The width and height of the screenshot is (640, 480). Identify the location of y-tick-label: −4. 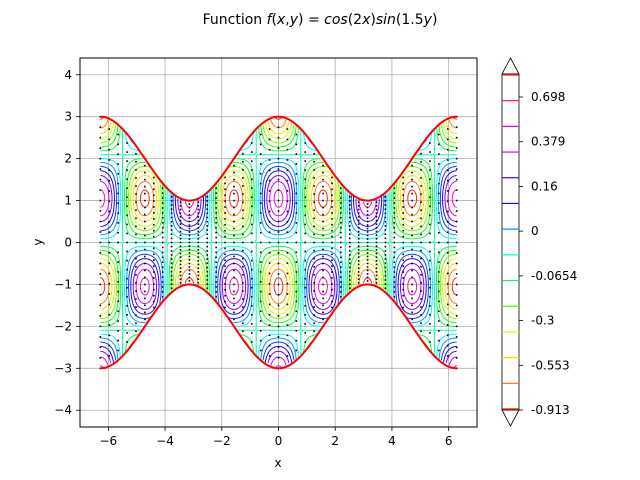
(63, 410).